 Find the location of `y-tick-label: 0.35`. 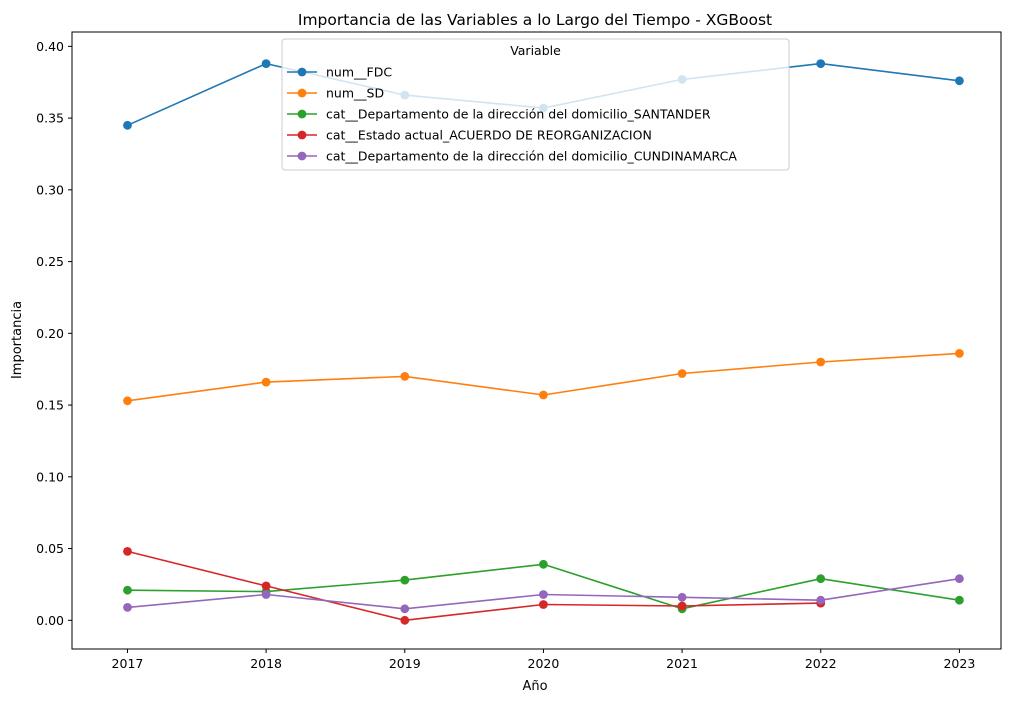

y-tick-label: 0.35 is located at coordinates (50, 118).